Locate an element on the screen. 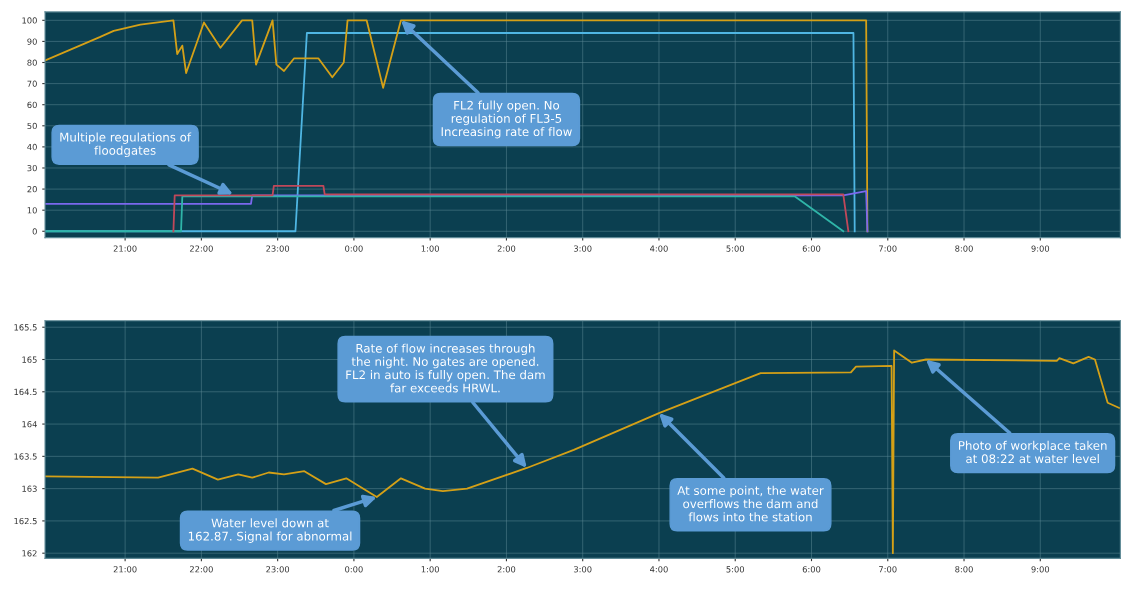  y-tick-label: 20 is located at coordinates (32, 189).